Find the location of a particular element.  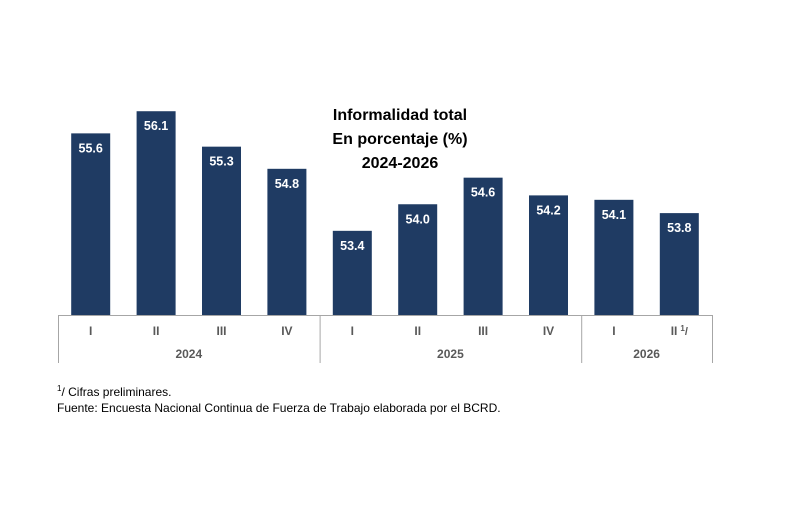

data-label-1: 55.6 is located at coordinates (91, 148).